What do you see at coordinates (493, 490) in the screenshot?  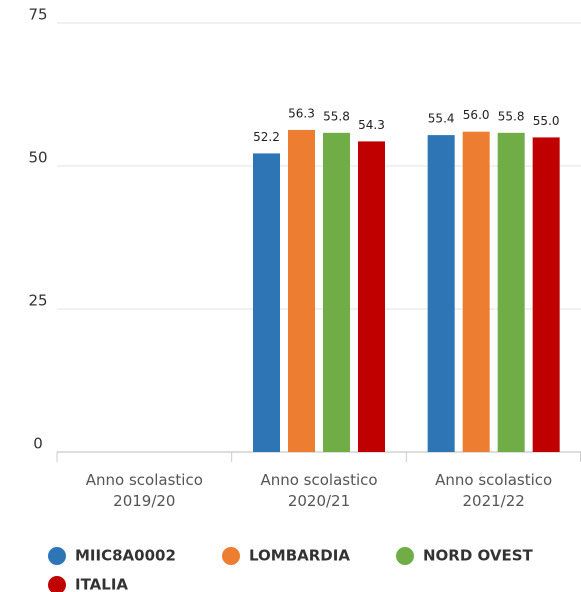 I see `x-tick-label: Anno scolastico 2021/22` at bounding box center [493, 490].